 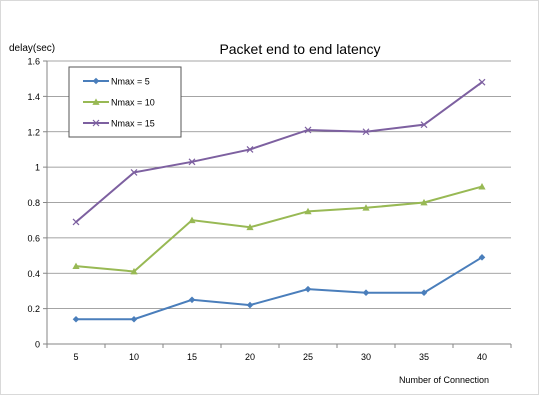 I want to click on y-tick-label: 0.8, so click(x=33, y=203).